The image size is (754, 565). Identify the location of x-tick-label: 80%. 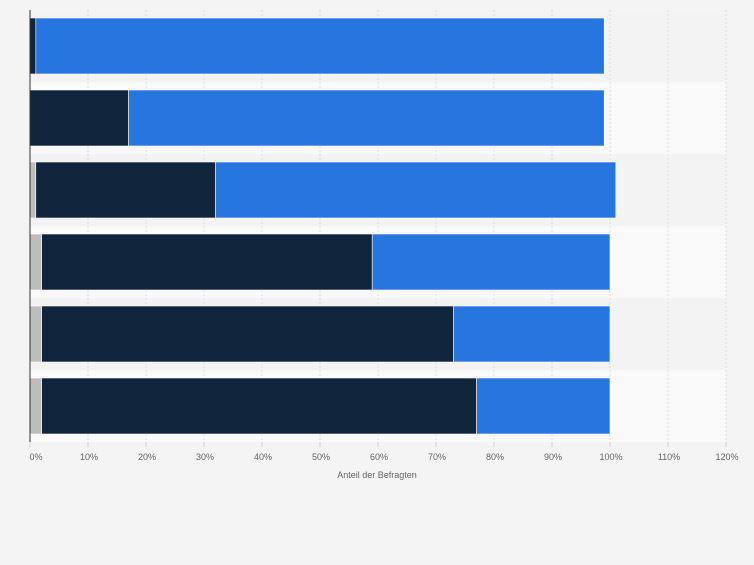
(495, 457).